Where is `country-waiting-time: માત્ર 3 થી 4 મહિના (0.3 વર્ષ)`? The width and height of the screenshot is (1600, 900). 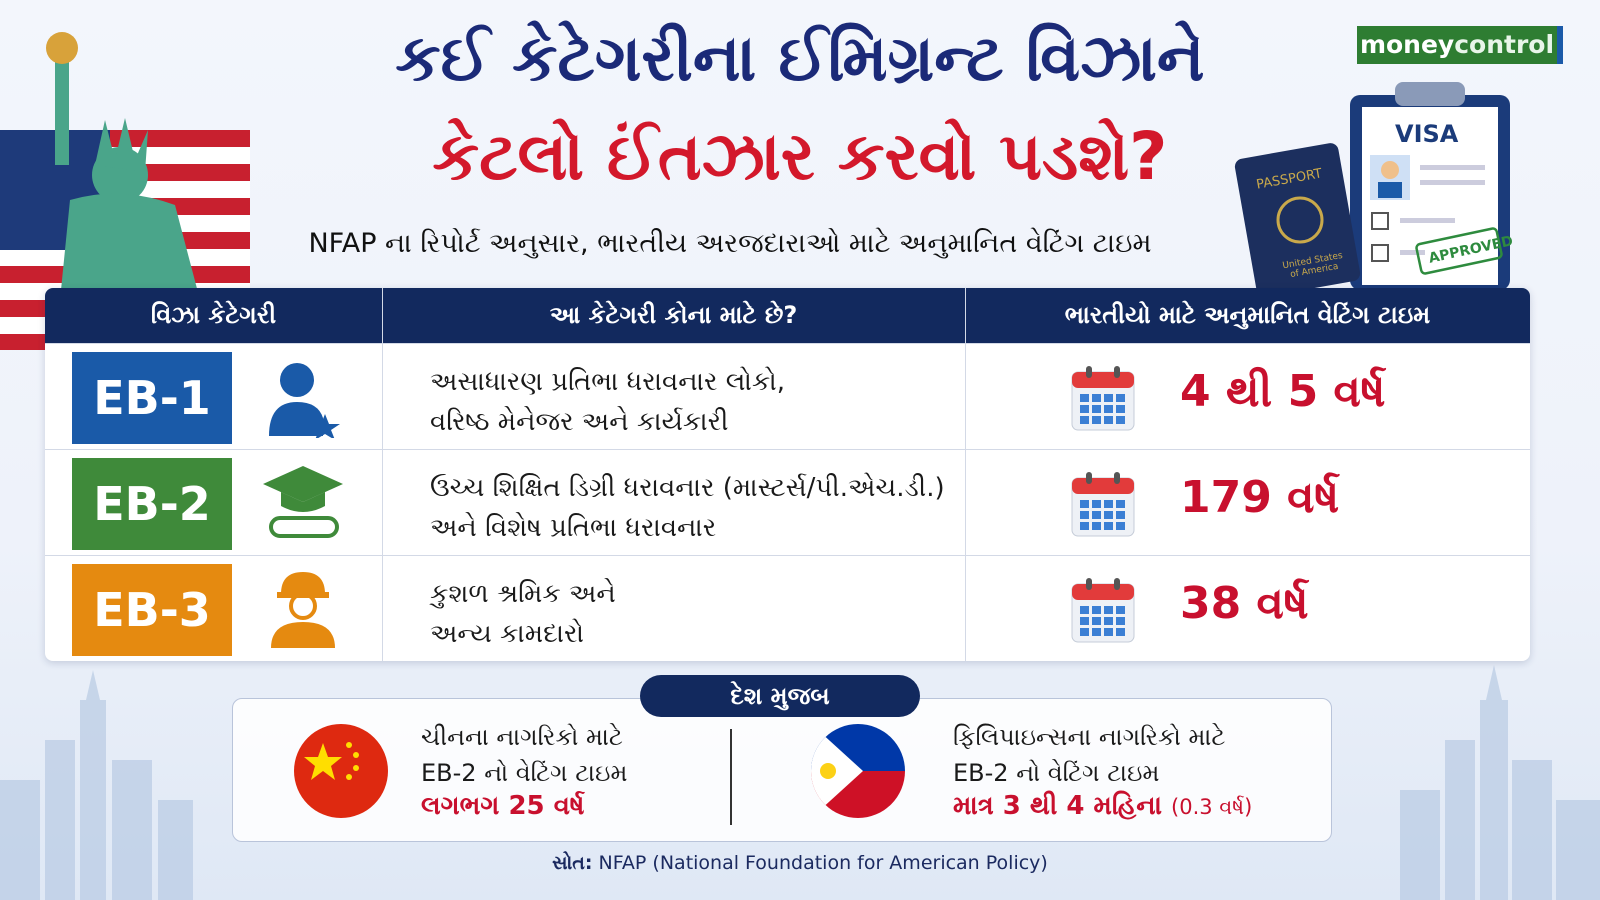
country-waiting-time: માત્ર 3 થી 4 મહિના (0.3 વર્ષ) is located at coordinates (1102, 806).